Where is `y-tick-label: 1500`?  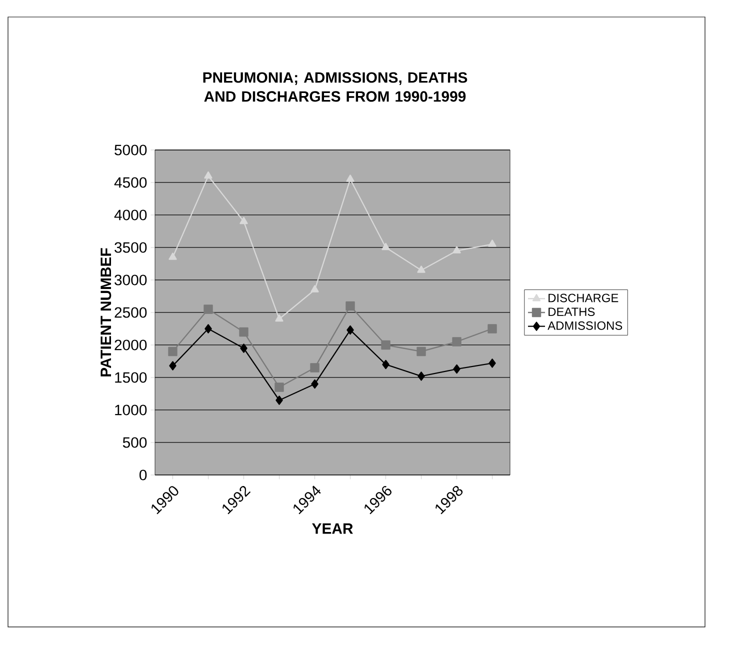 y-tick-label: 1500 is located at coordinates (131, 377).